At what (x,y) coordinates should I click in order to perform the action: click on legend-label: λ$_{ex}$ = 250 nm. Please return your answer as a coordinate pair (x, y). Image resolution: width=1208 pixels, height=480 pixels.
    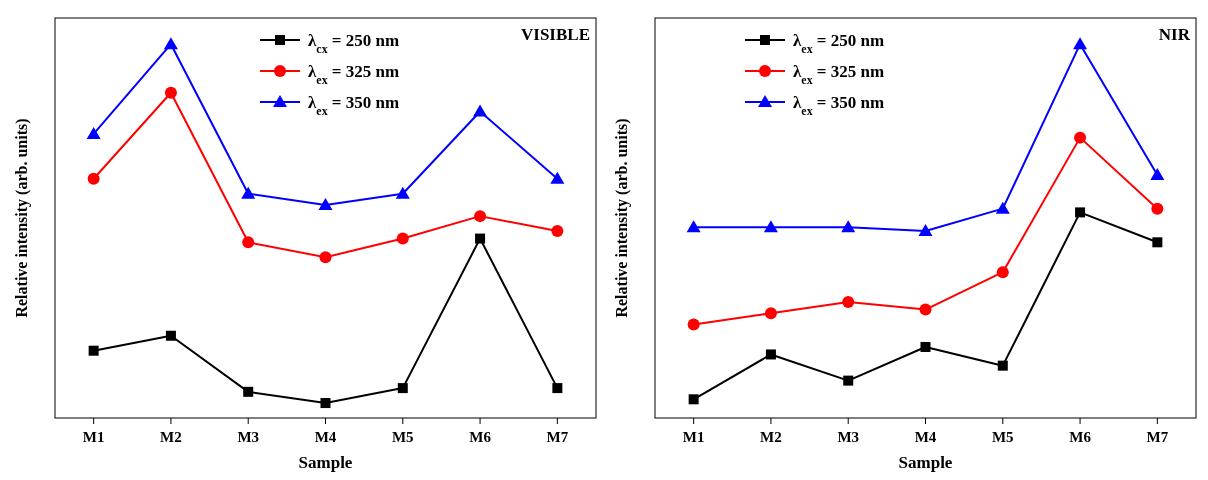
    Looking at the image, I should click on (839, 43).